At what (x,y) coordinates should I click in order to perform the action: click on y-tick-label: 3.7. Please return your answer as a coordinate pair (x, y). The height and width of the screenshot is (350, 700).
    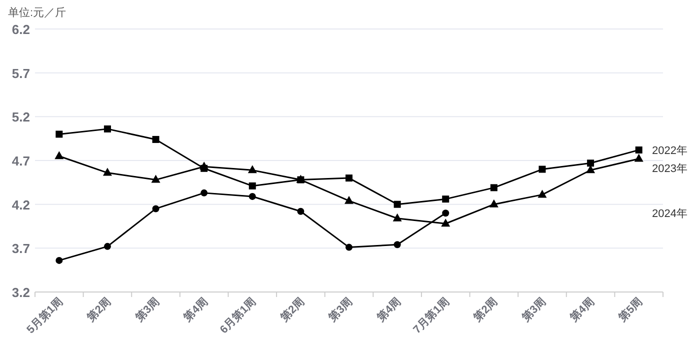
    Looking at the image, I should click on (21, 248).